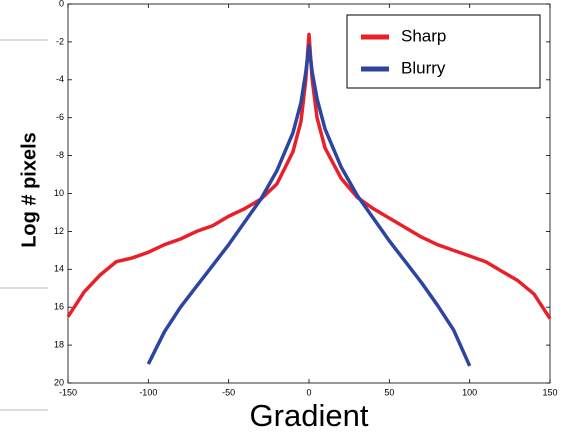 The height and width of the screenshot is (436, 564). What do you see at coordinates (549, 392) in the screenshot?
I see `x-tick-label: 150` at bounding box center [549, 392].